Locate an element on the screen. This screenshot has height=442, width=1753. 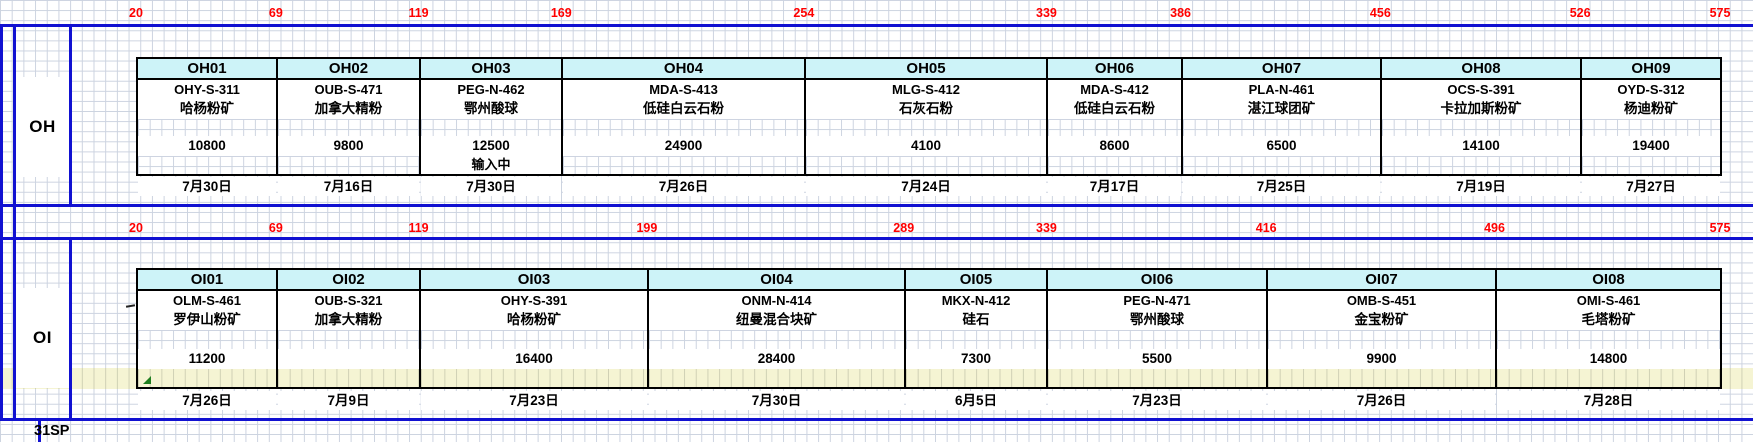
bin-date-cell: 7月24日 is located at coordinates (926, 186).